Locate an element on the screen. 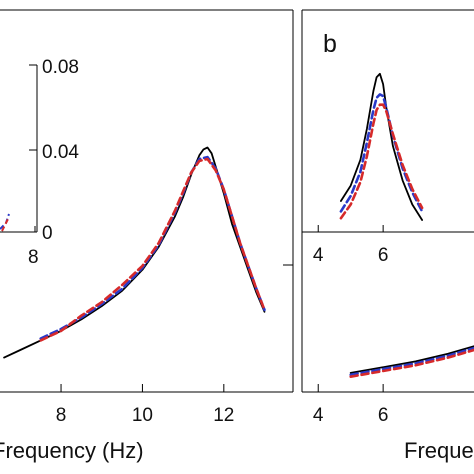 This screenshot has height=474, width=474. panel-a-x-label: Frequency (Hz) is located at coordinates (72, 450).